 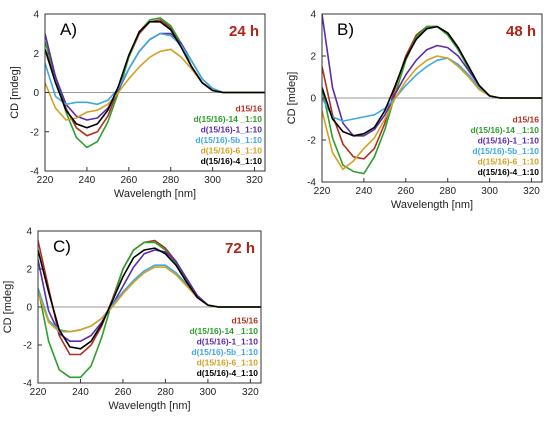 What do you see at coordinates (521, 31) in the screenshot?
I see `time-label: 48 h` at bounding box center [521, 31].